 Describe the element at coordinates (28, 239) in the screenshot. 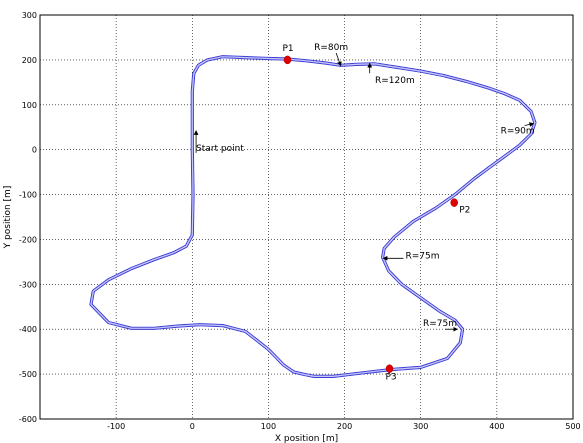

I see `y-tick-label: -200` at that location.